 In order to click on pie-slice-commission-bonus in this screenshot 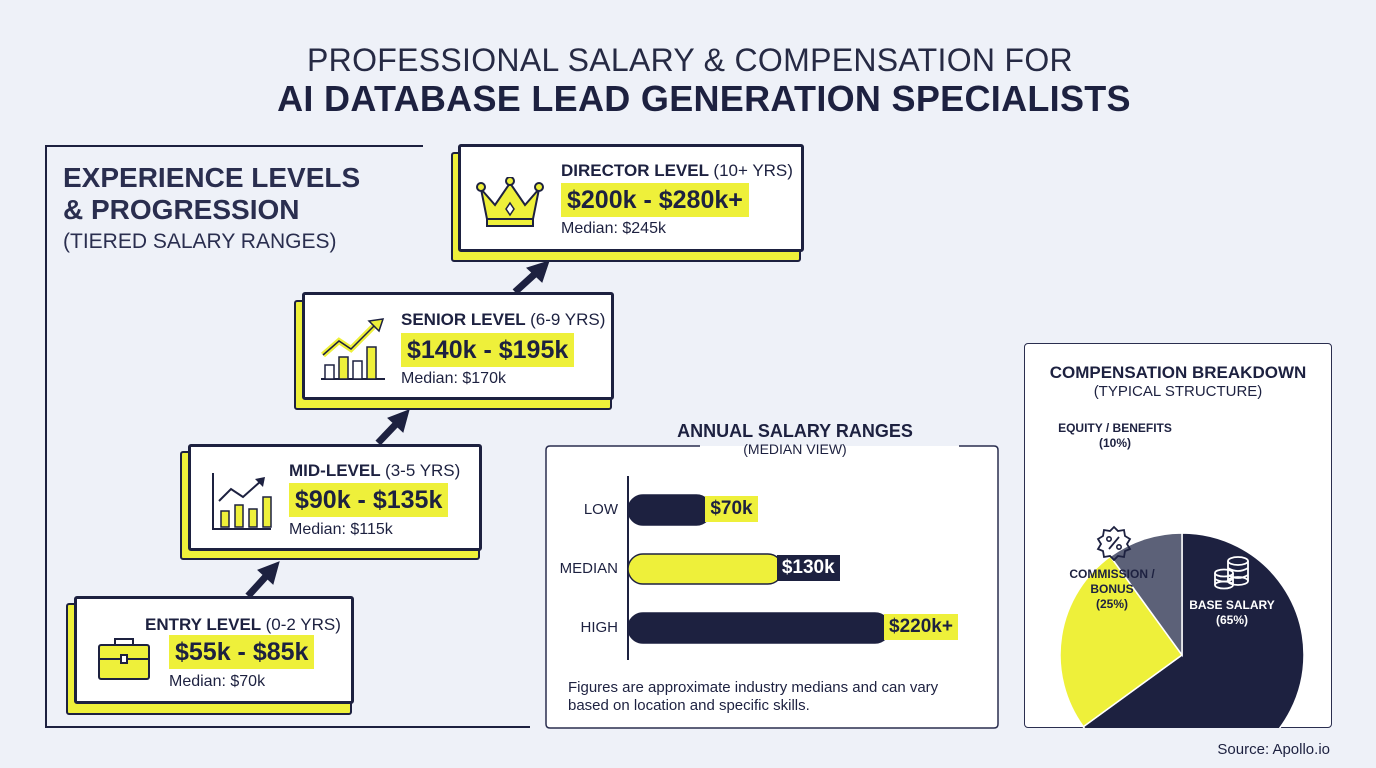, I will do `click(1121, 641)`.